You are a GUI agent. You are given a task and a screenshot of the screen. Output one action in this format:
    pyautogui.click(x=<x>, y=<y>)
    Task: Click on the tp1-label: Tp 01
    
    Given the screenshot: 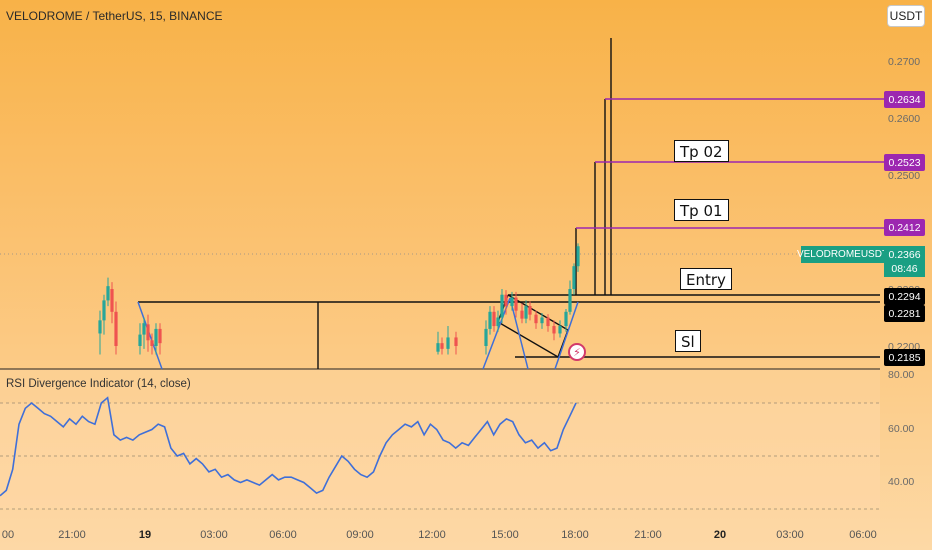 What is the action you would take?
    pyautogui.click(x=701, y=210)
    